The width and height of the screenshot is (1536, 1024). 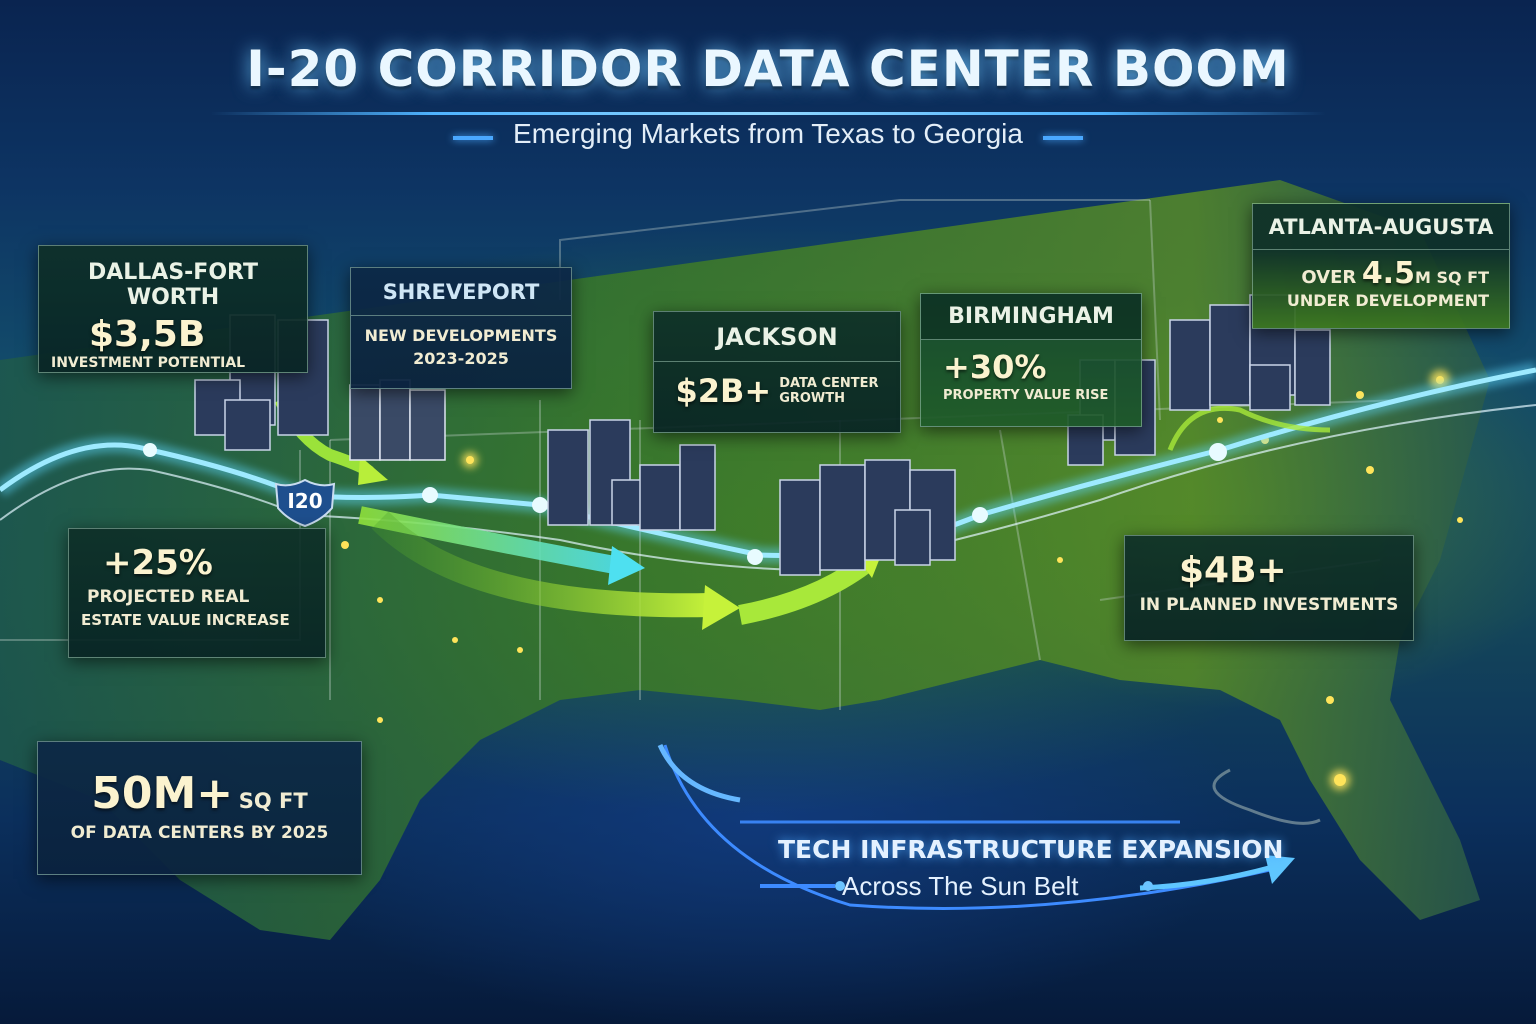 What do you see at coordinates (777, 372) in the screenshot?
I see `market-card-jackson: JACKSON $2B+ DATA CENTER GROWTH` at bounding box center [777, 372].